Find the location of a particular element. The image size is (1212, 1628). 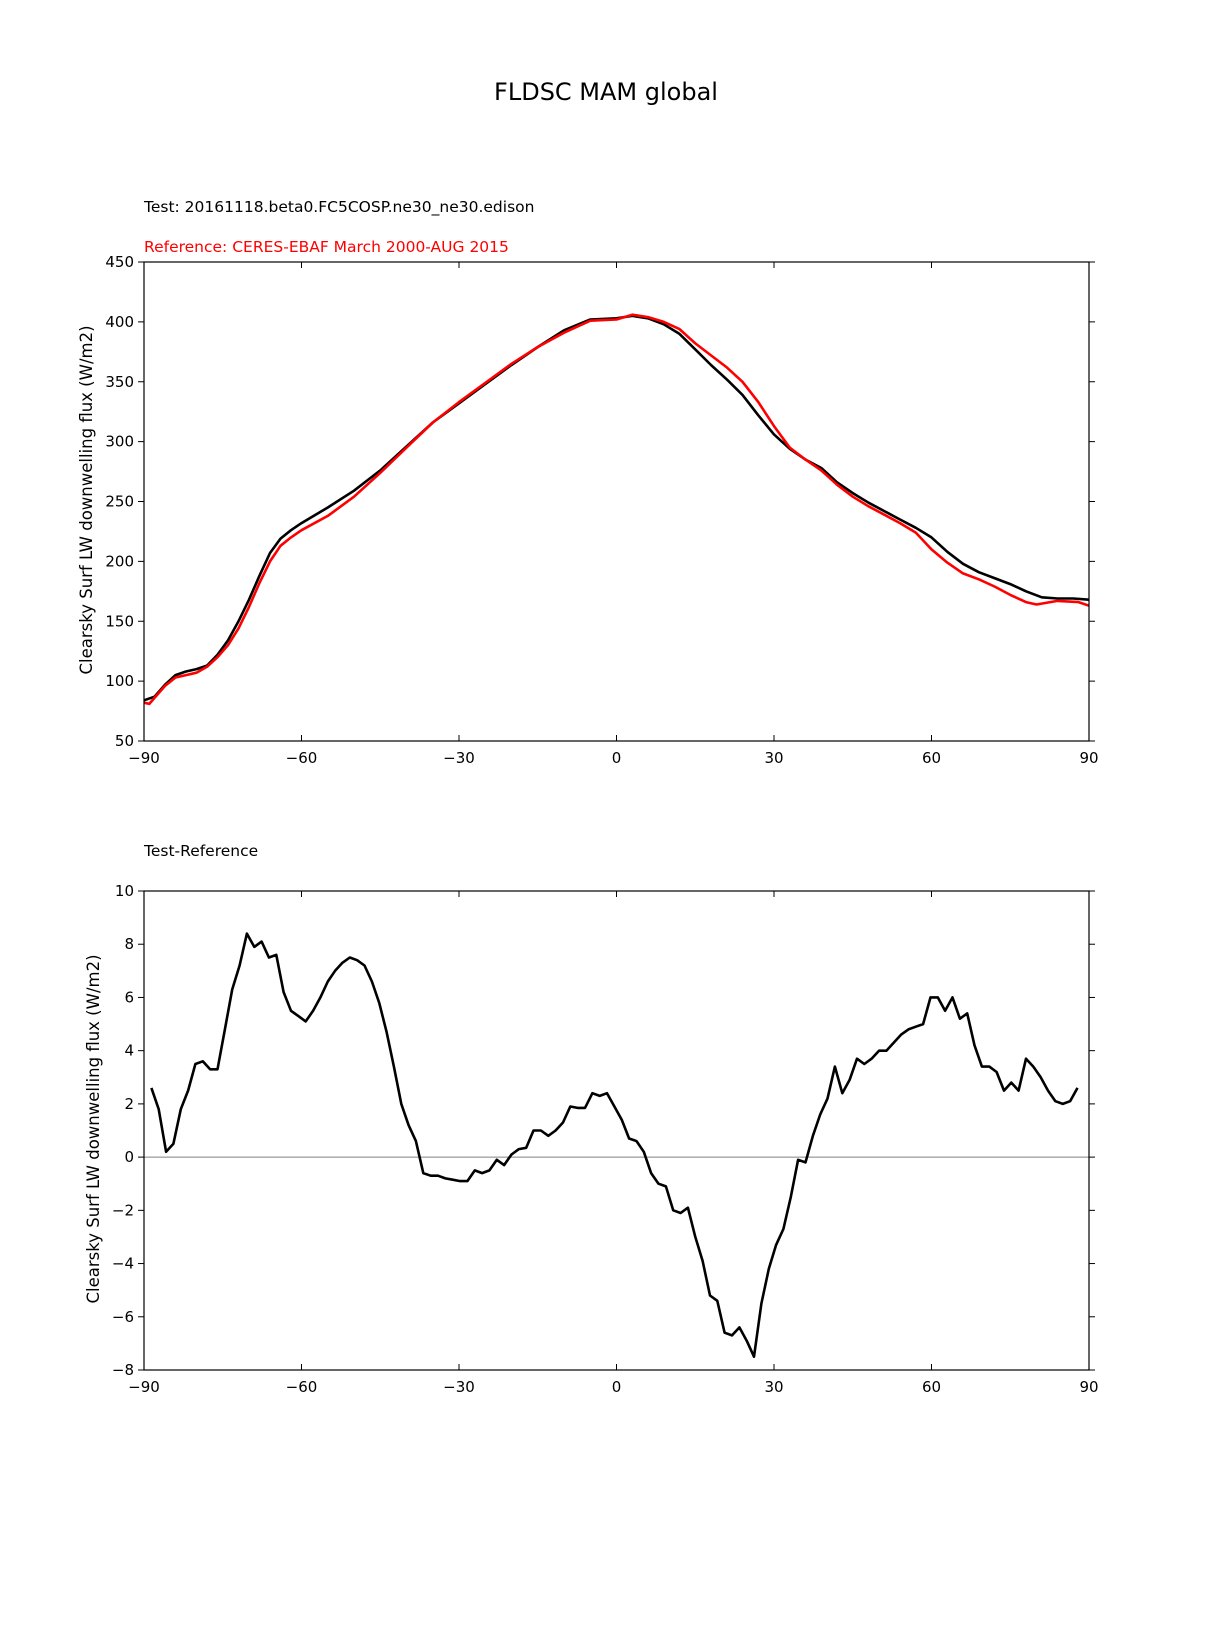

bottom-y-tick-label: 6 is located at coordinates (129, 997).